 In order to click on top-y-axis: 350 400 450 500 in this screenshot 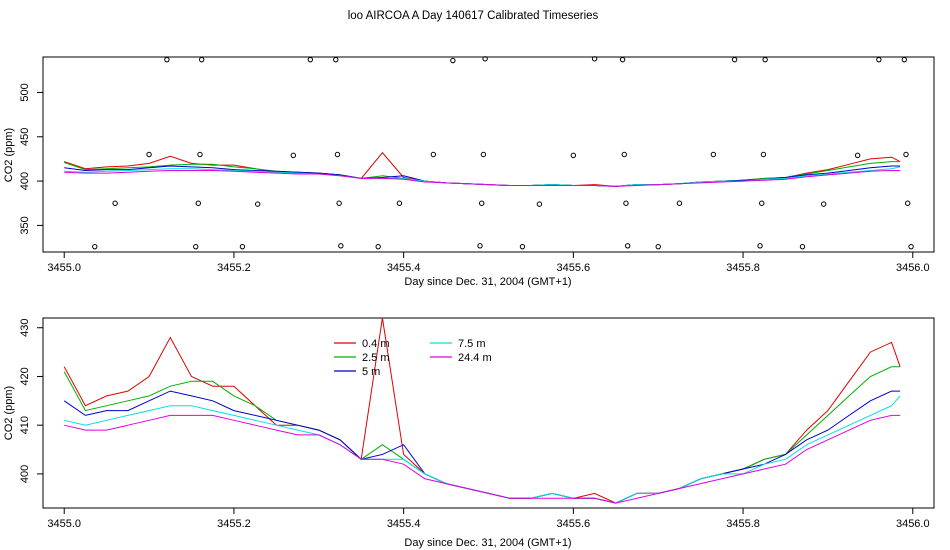, I will do `click(31, 159)`.